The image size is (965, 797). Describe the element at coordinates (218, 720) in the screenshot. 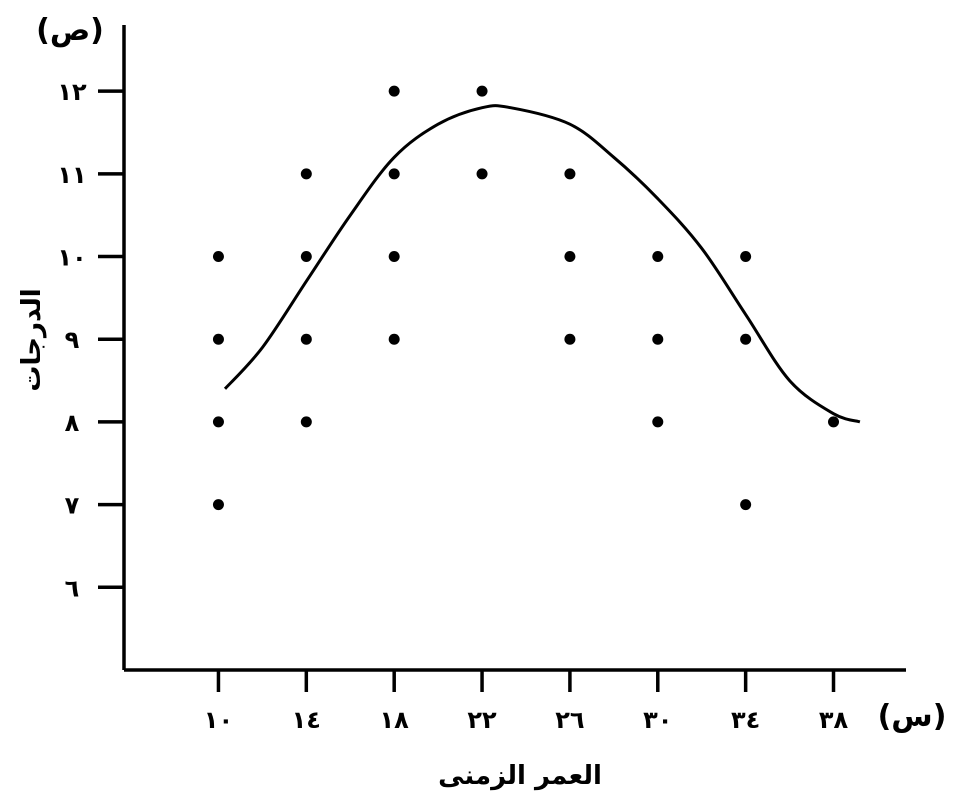

I see `x-tick-label: ١٠` at that location.